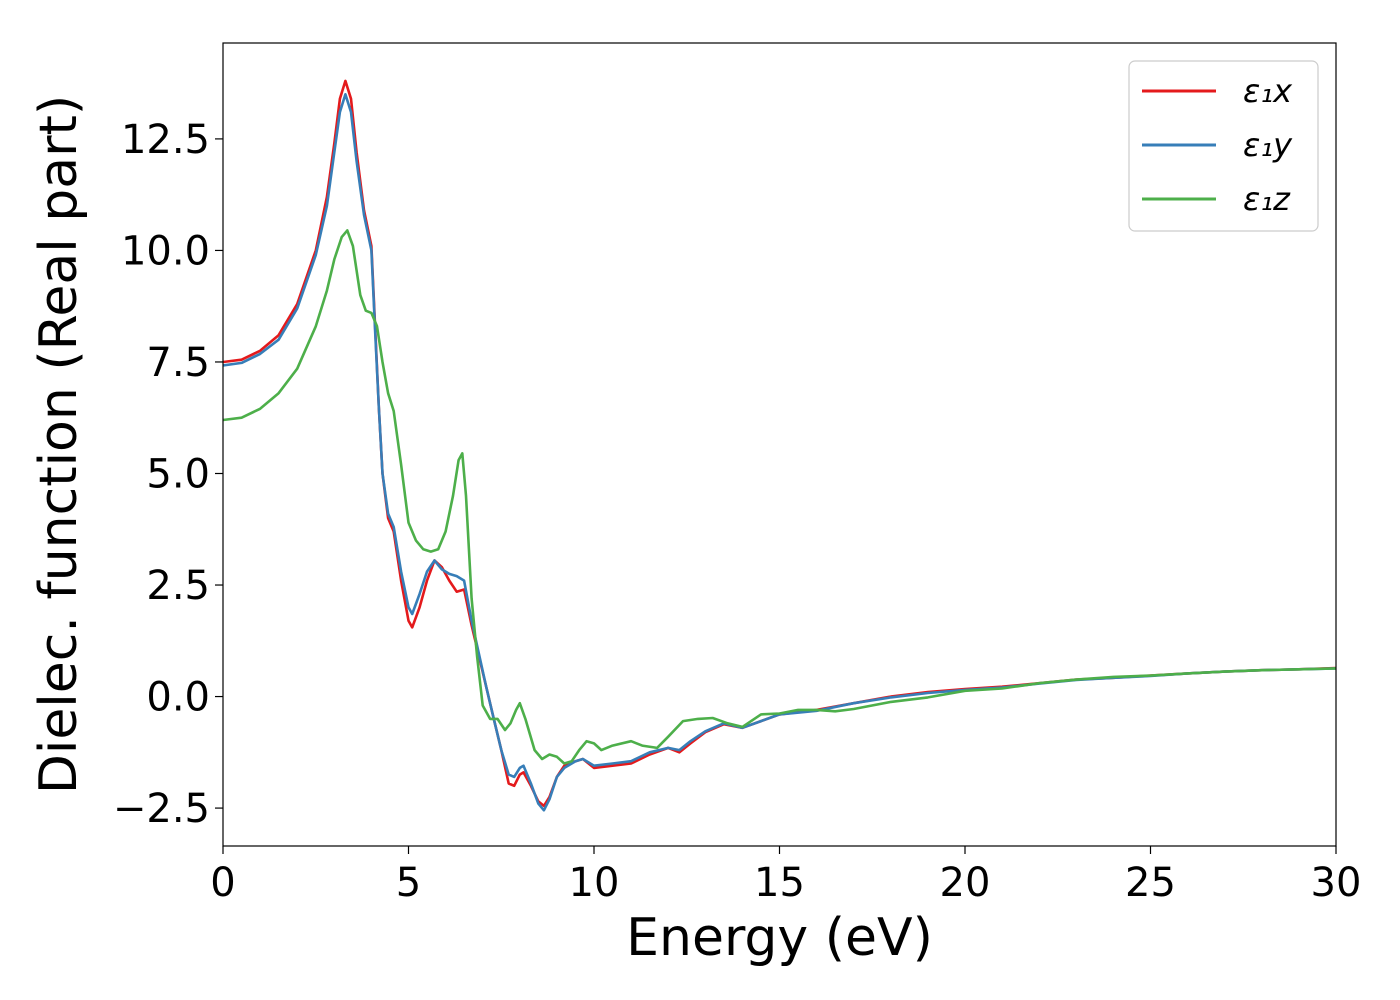  Describe the element at coordinates (1267, 199) in the screenshot. I see `legend-label: ε₁z` at that location.